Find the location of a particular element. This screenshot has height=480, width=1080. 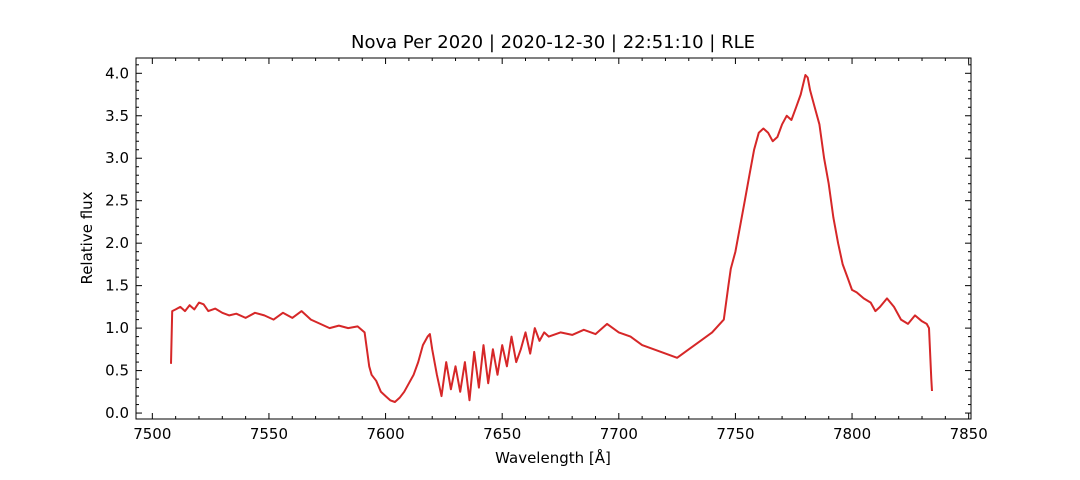

y-tick-label: 0.5 is located at coordinates (117, 371).